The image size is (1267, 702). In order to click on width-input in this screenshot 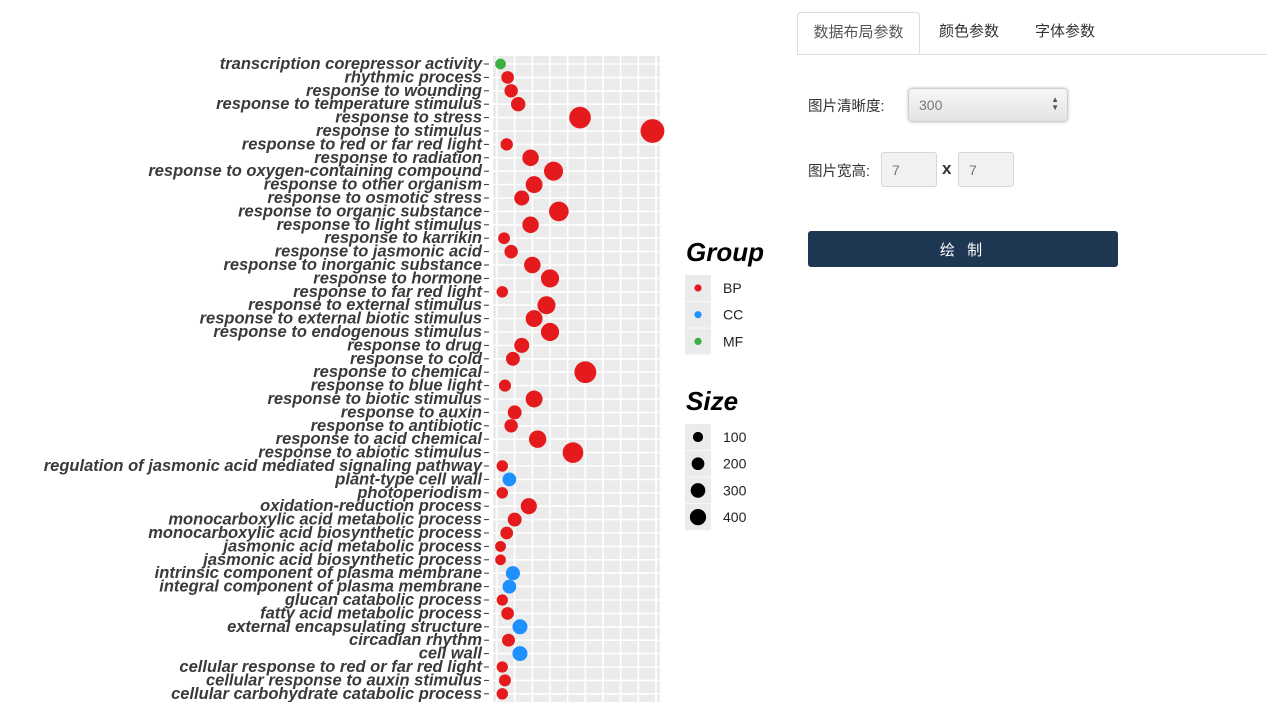, I will do `click(909, 169)`.